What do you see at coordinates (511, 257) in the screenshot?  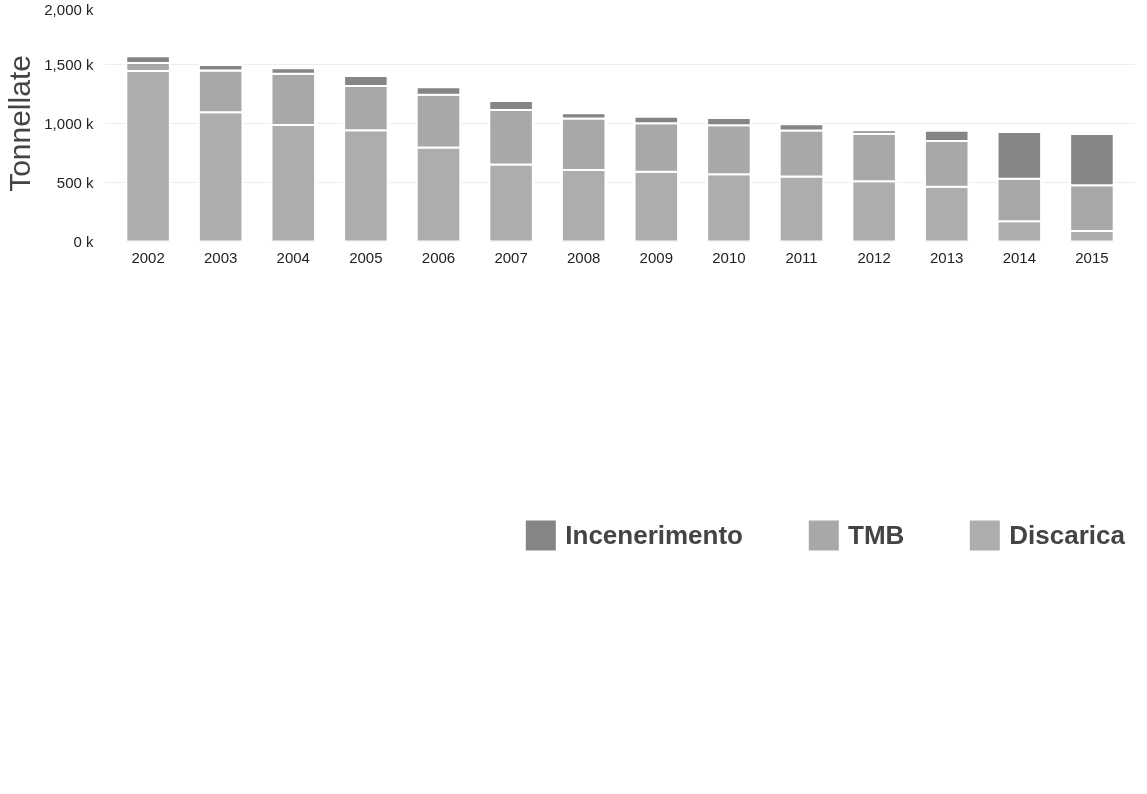 I see `x-tick-label: 2007` at bounding box center [511, 257].